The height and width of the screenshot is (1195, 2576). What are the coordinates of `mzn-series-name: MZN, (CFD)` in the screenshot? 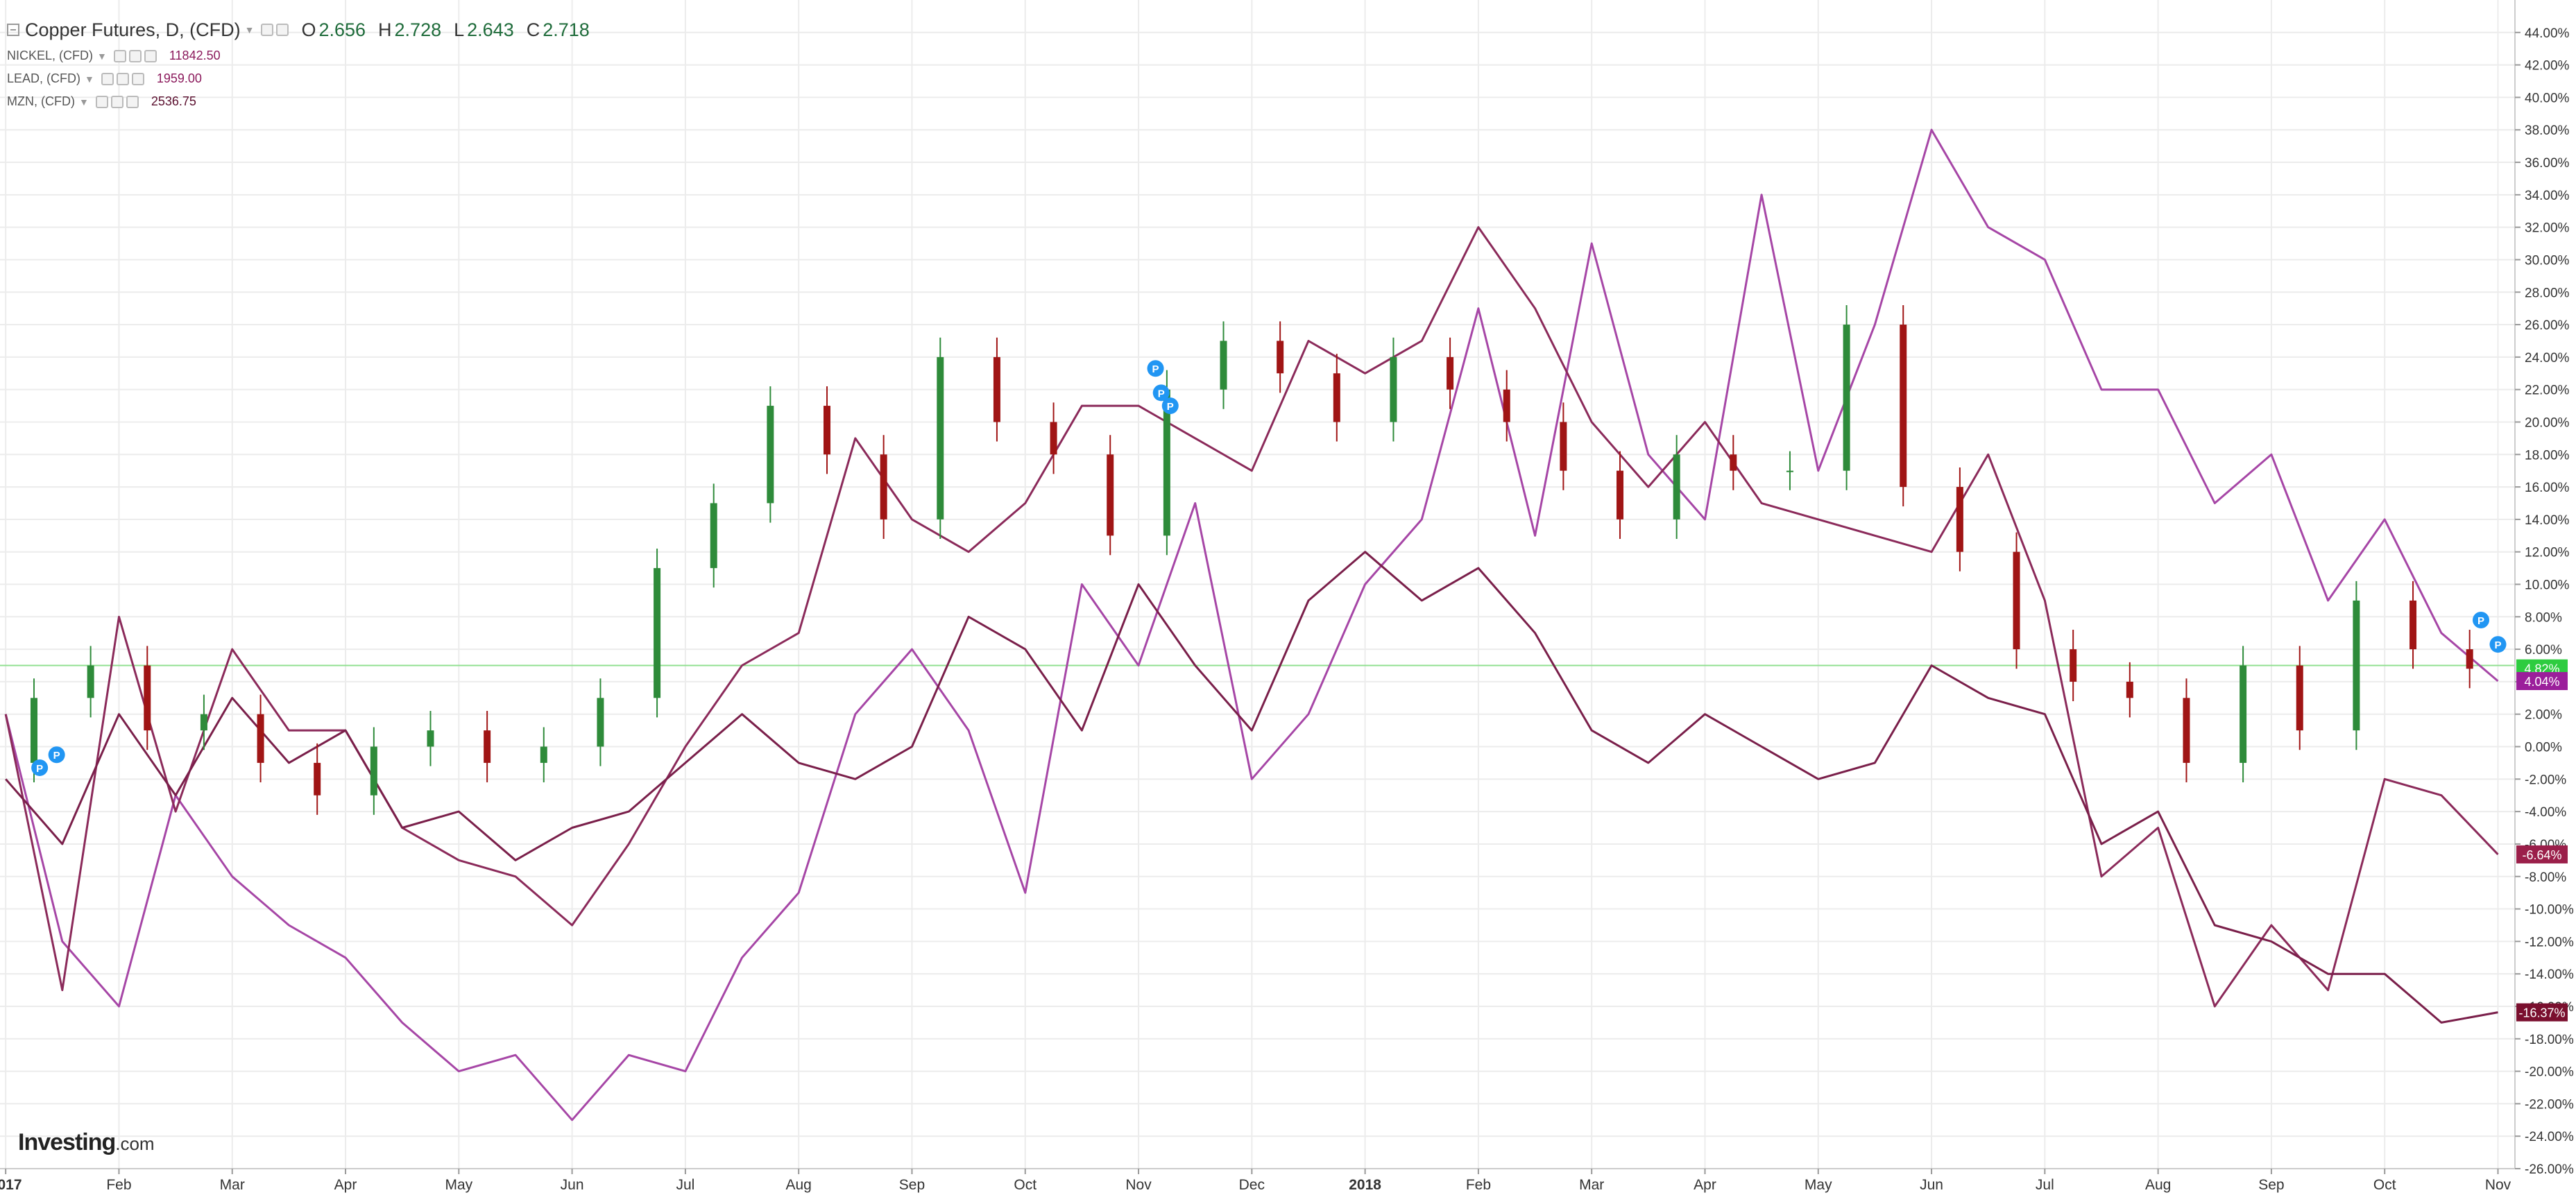 It's located at (41, 101).